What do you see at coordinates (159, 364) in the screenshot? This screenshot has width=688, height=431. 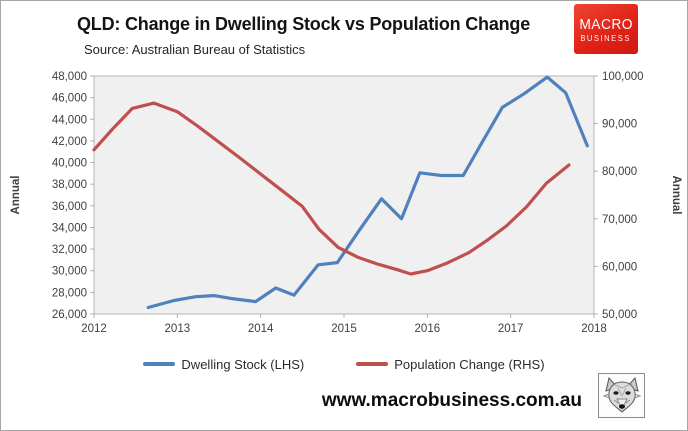 I see `dwelling-stock-line-swatch` at bounding box center [159, 364].